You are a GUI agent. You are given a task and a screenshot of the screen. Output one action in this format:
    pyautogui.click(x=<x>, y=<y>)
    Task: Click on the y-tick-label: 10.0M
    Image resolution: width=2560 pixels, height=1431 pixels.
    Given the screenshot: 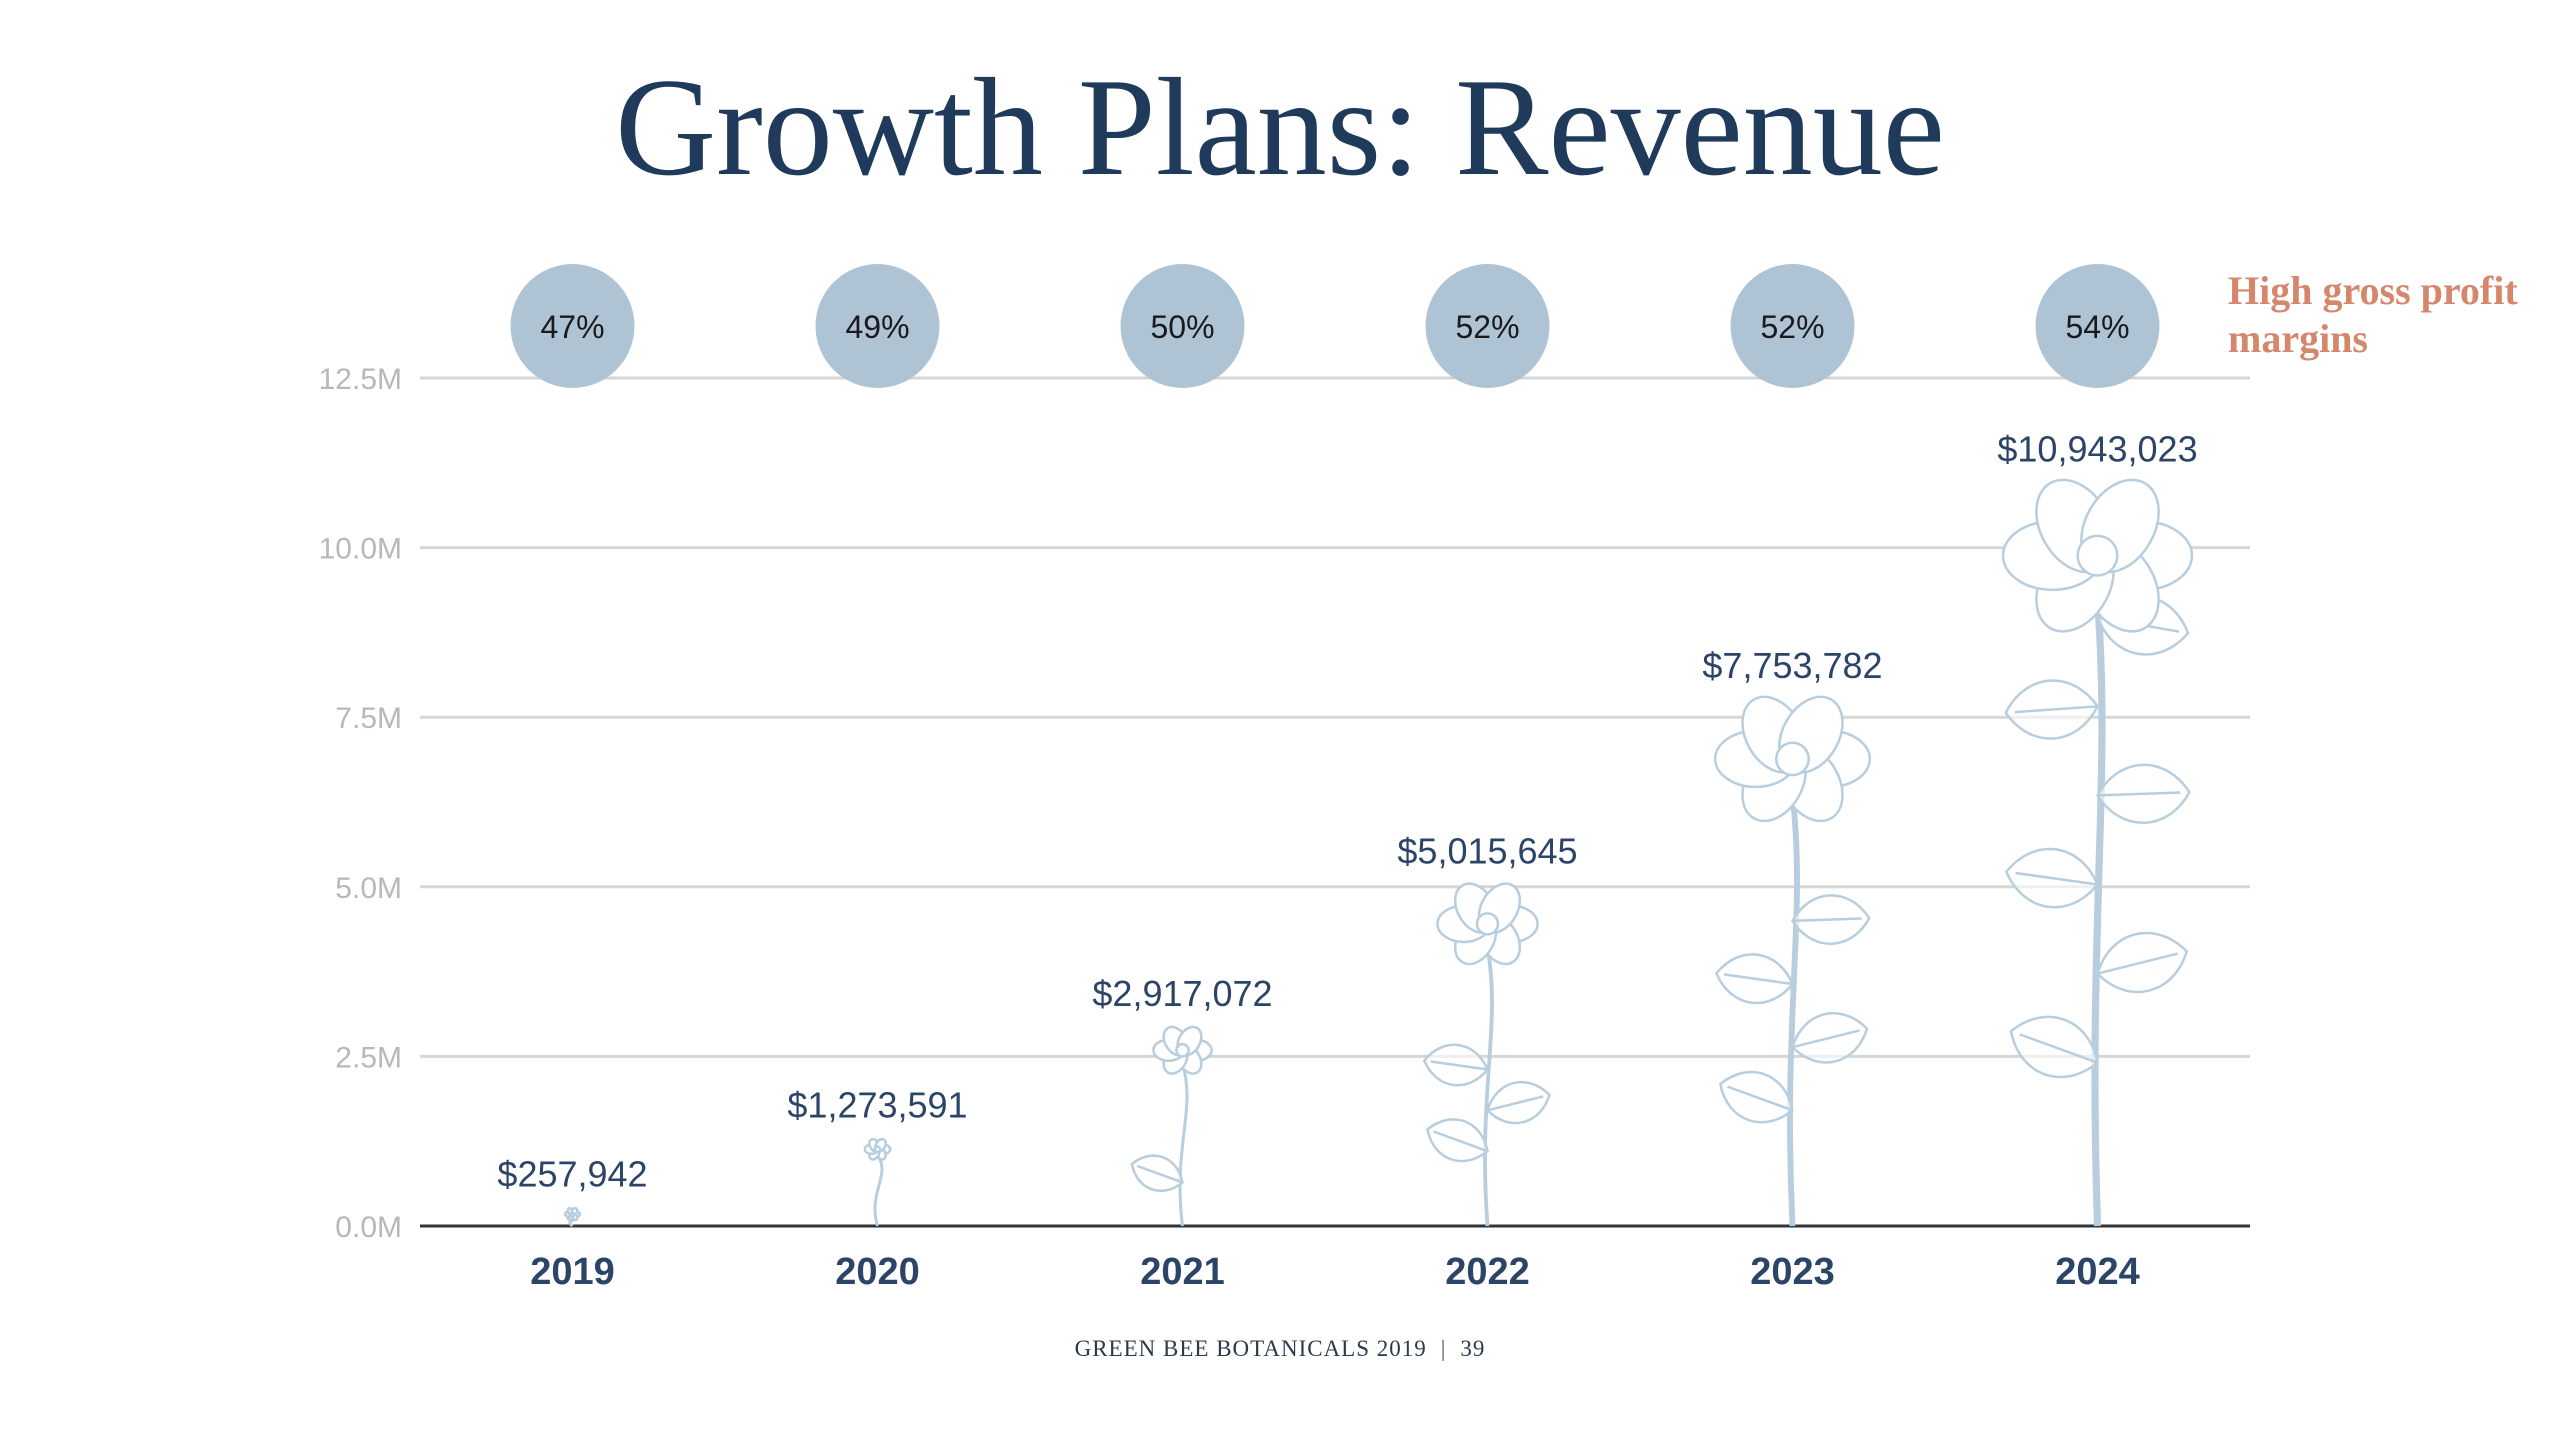 What is the action you would take?
    pyautogui.click(x=360, y=549)
    